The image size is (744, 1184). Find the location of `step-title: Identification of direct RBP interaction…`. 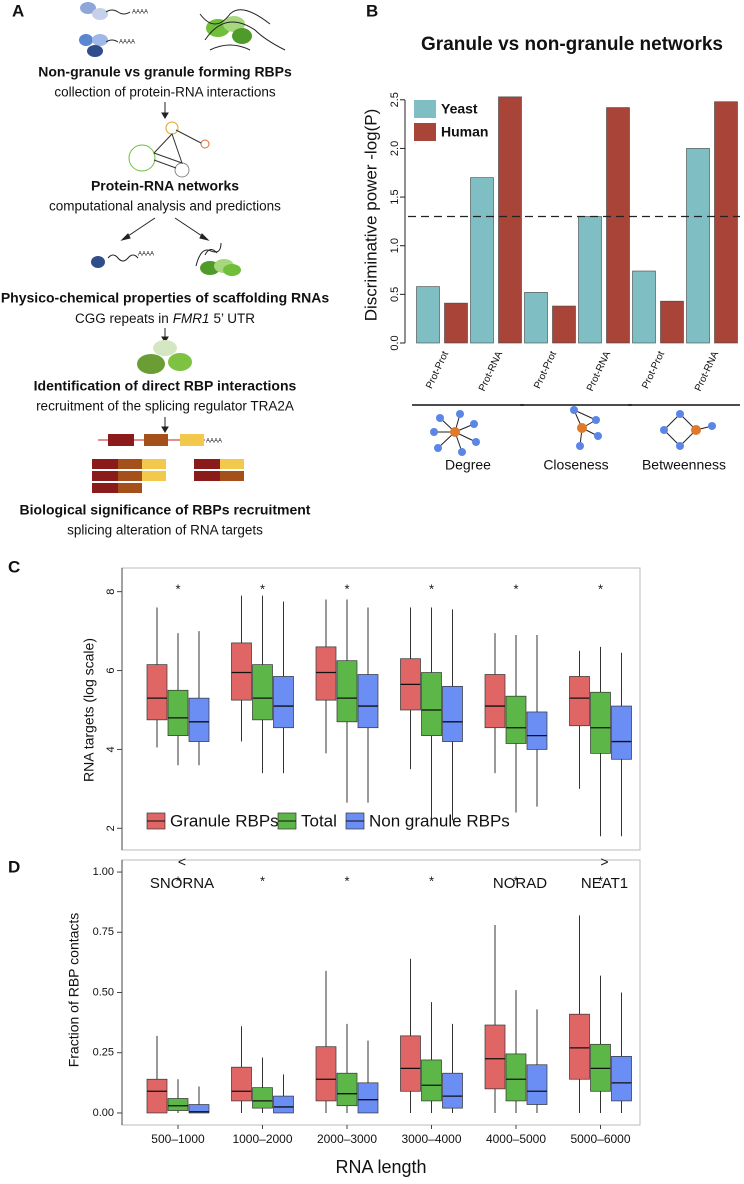

step-title: Identification of direct RBP interaction… is located at coordinates (165, 386).